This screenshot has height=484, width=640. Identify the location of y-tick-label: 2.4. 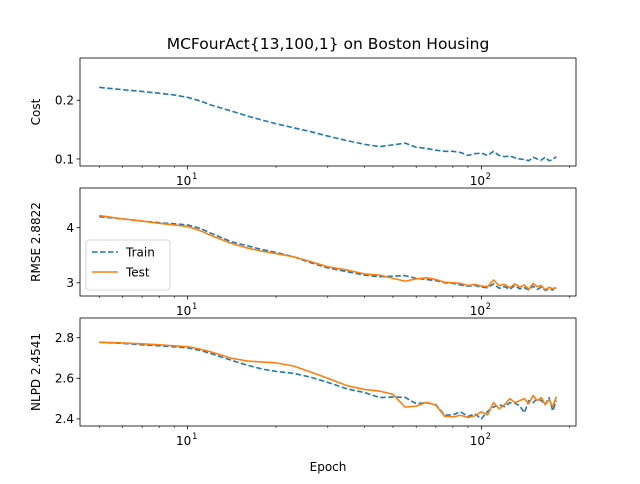
(64, 419).